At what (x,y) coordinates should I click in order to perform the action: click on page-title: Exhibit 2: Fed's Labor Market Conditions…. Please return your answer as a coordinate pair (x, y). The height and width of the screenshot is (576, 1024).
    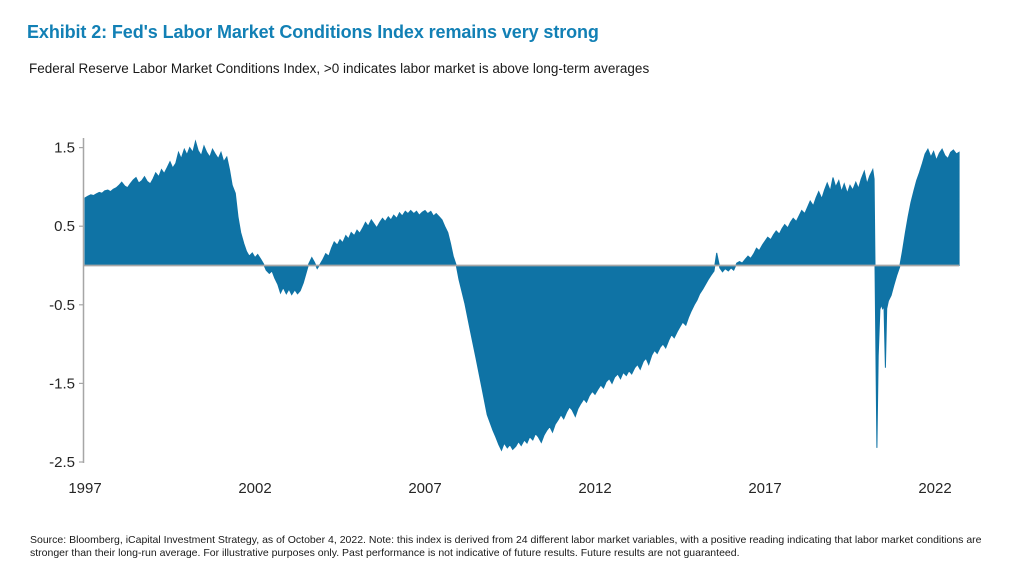
    Looking at the image, I should click on (313, 32).